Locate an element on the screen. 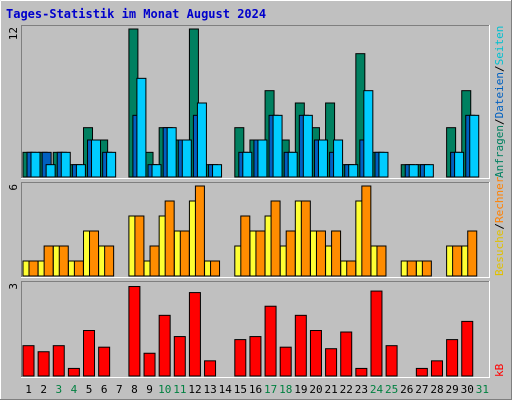 This screenshot has height=400, width=512. x-tick-label-day4: 4 is located at coordinates (74, 389).